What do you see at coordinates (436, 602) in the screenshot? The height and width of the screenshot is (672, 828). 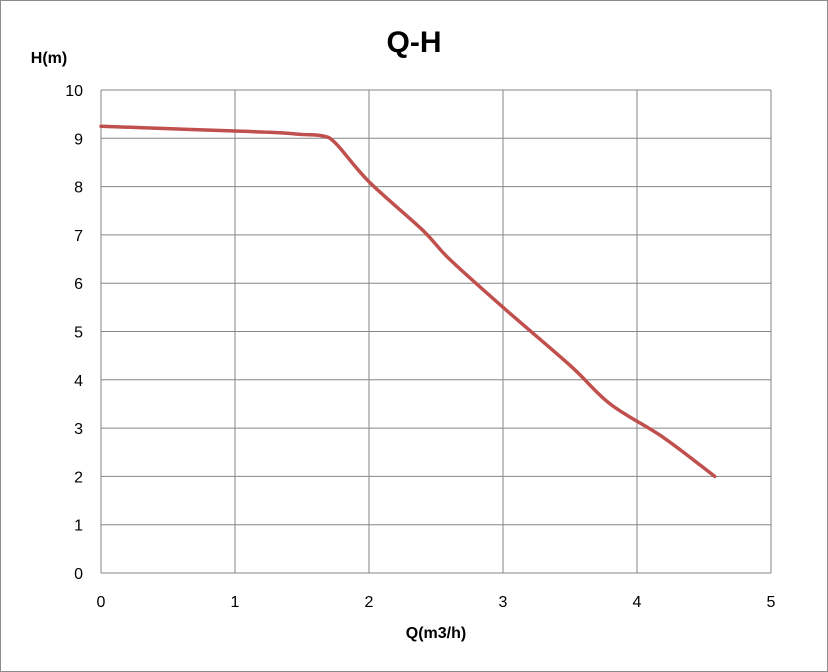 I see `x-tick-labels: 0 1 2 3 4 5` at bounding box center [436, 602].